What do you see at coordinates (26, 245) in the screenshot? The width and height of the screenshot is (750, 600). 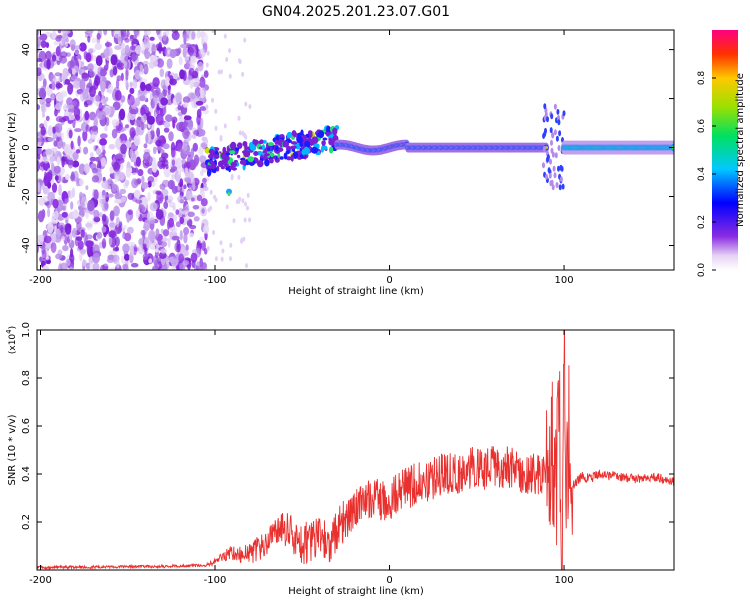 I see `y-tick-label: -40` at bounding box center [26, 245].